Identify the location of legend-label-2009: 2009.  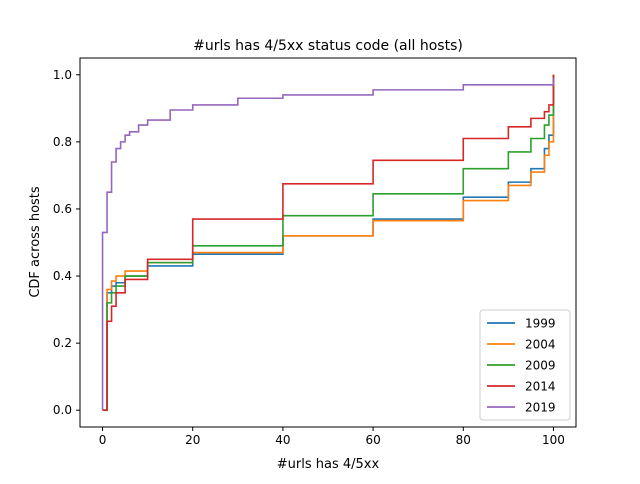
(540, 366).